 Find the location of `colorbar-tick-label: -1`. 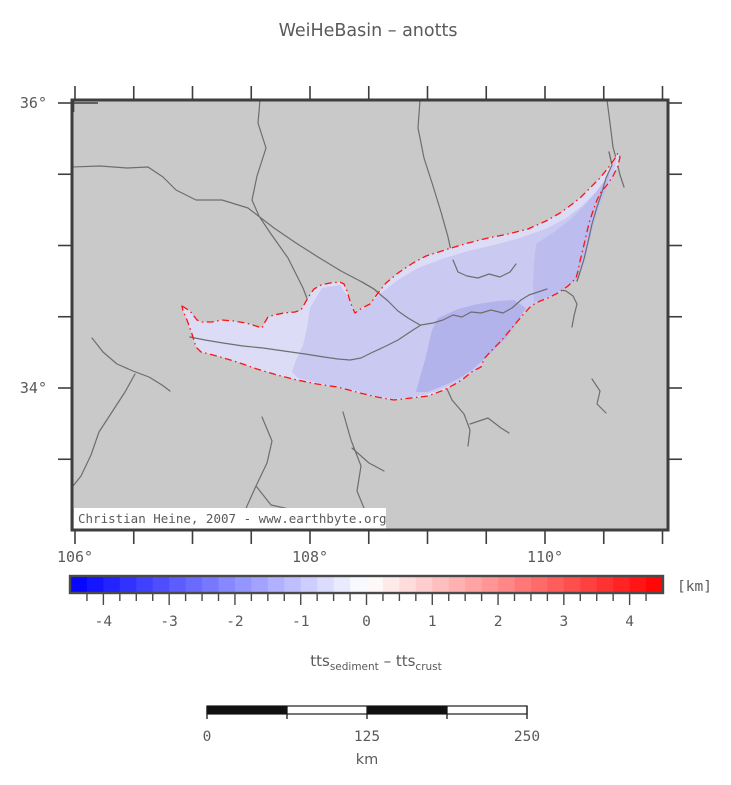

colorbar-tick-label: -1 is located at coordinates (300, 622).